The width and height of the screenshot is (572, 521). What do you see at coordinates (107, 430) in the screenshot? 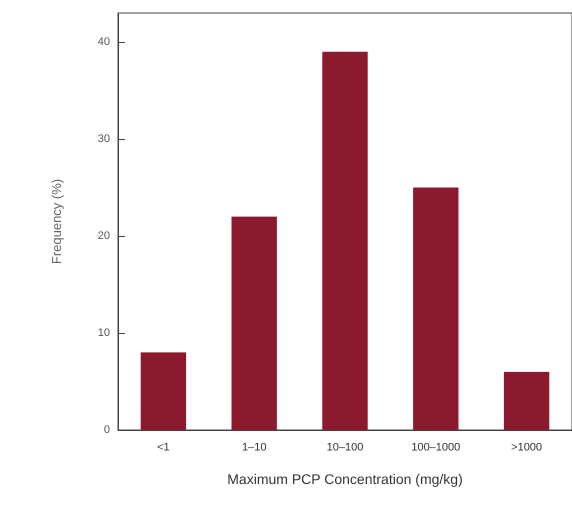
I see `y-tick-label: 0` at bounding box center [107, 430].